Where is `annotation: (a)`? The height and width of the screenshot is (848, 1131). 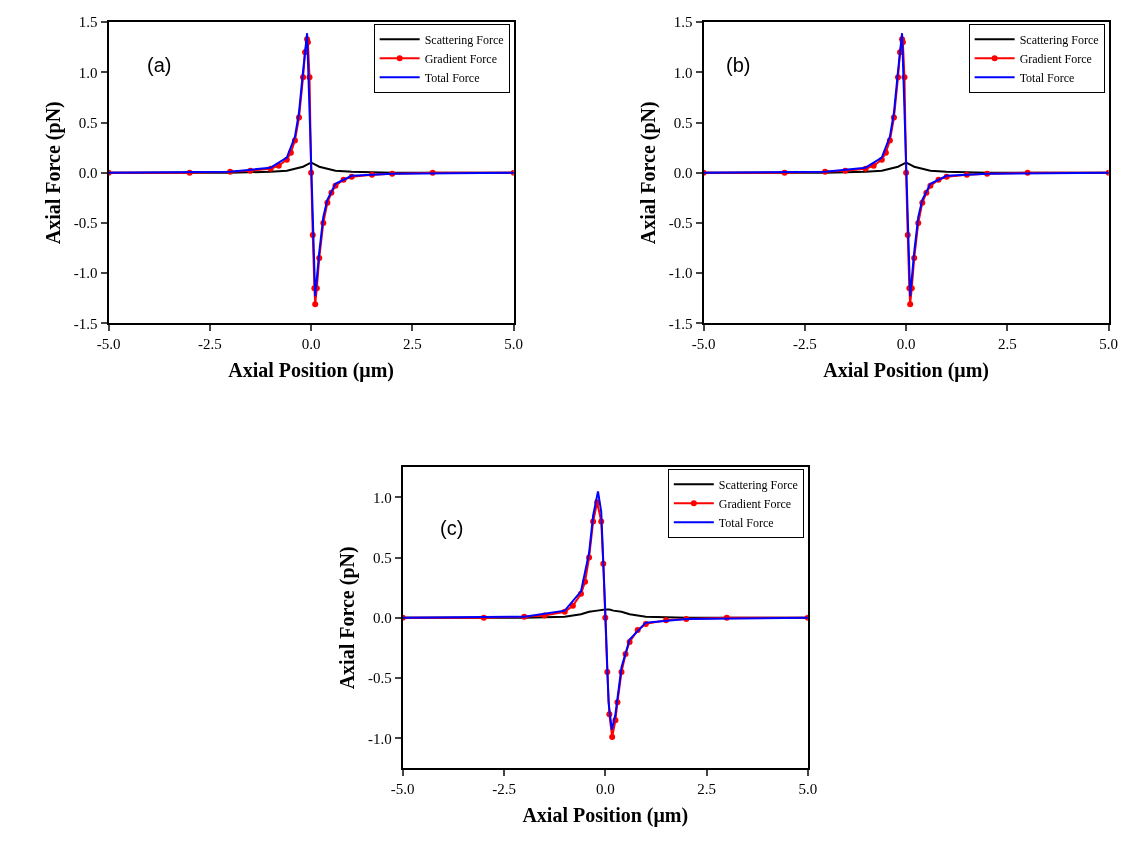
annotation: (a) is located at coordinates (159, 65).